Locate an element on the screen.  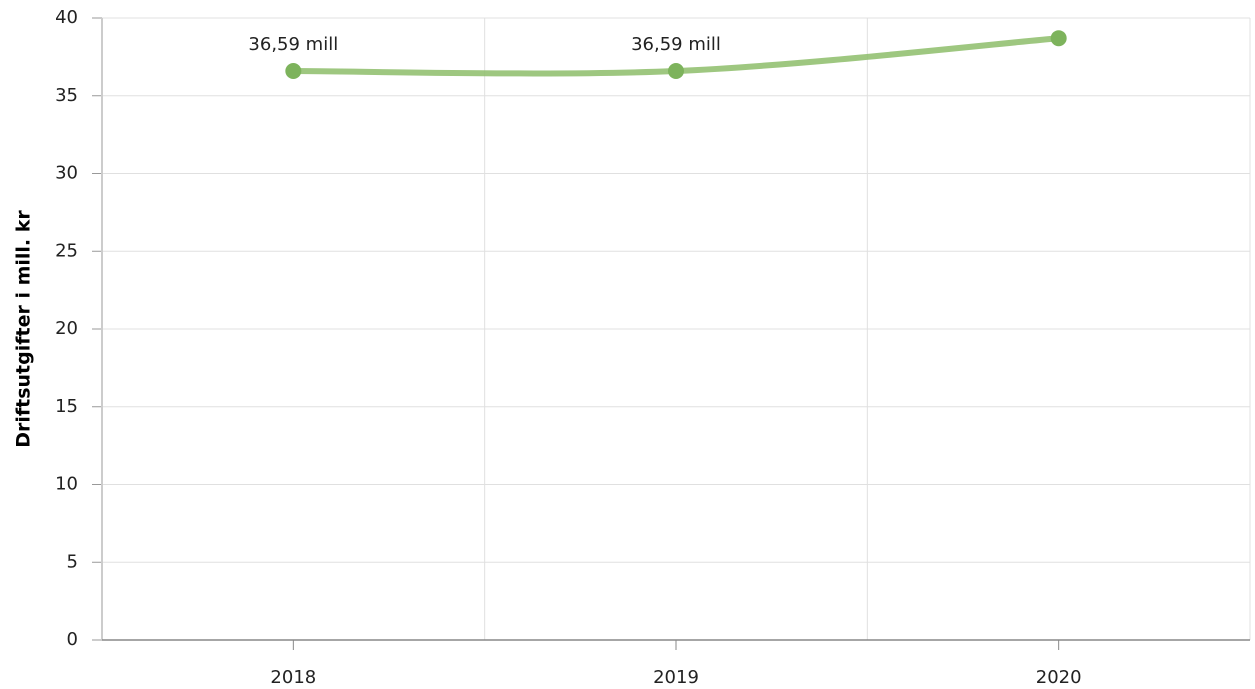
x-tick-label: 2019 is located at coordinates (676, 677).